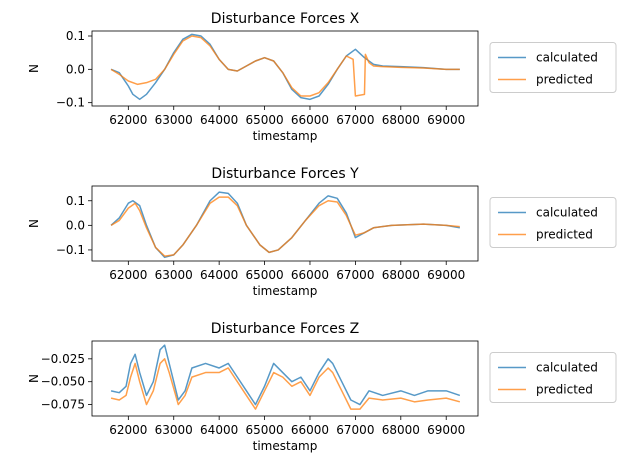 The width and height of the screenshot is (625, 469). I want to click on y-tick-label: −0.075, so click(63, 405).